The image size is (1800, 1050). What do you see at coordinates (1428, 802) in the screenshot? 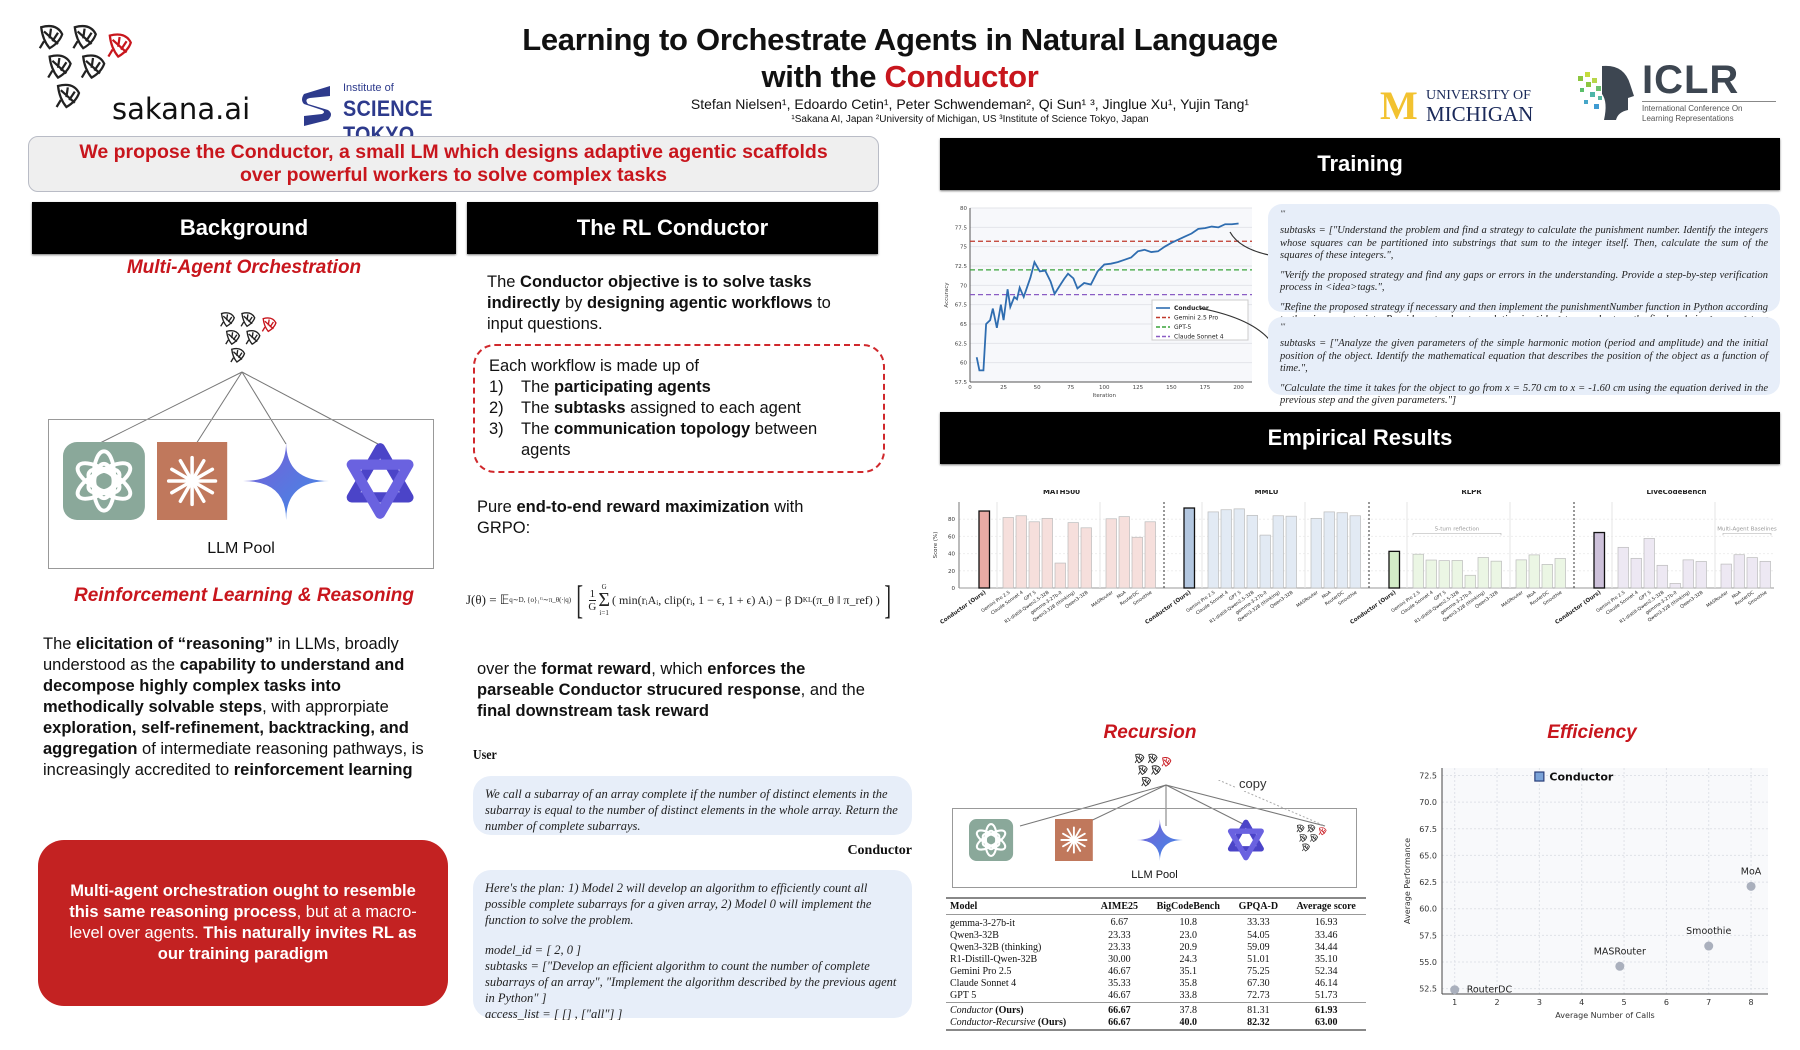
I see `y-tick-label: 70.0` at bounding box center [1428, 802].